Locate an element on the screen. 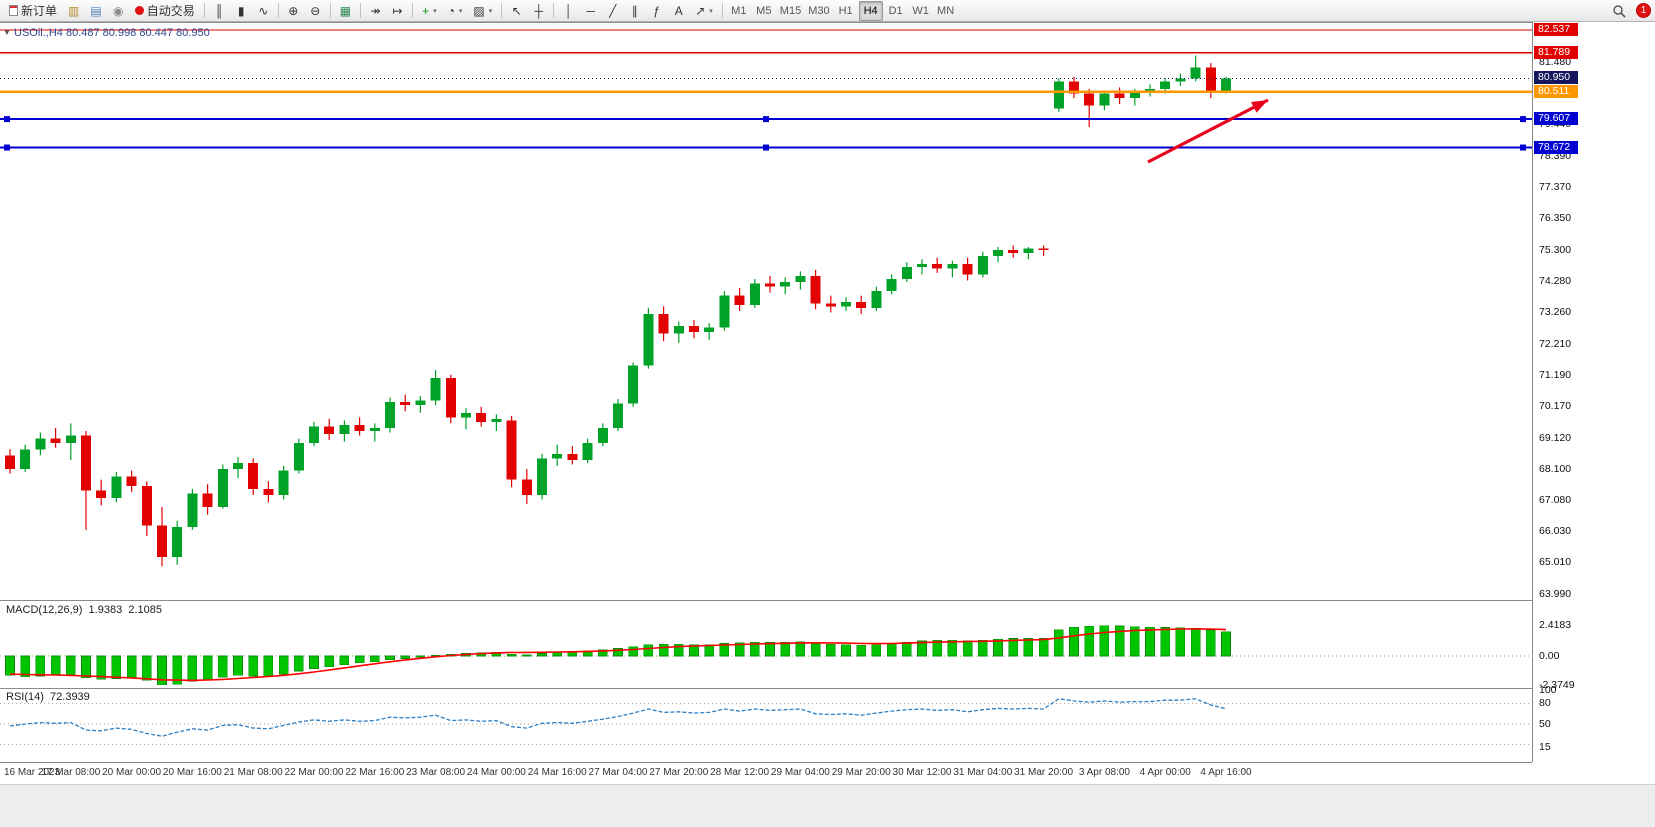 Image resolution: width=1655 pixels, height=827 pixels. macd-indicator-label: MACD(12,26,9) 1.9383 2.1085 is located at coordinates (84, 610).